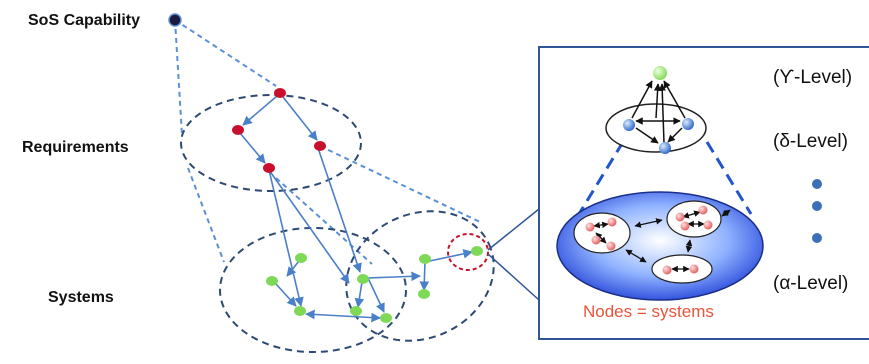  What do you see at coordinates (729, 178) in the screenshot?
I see `zoom-line-right` at bounding box center [729, 178].